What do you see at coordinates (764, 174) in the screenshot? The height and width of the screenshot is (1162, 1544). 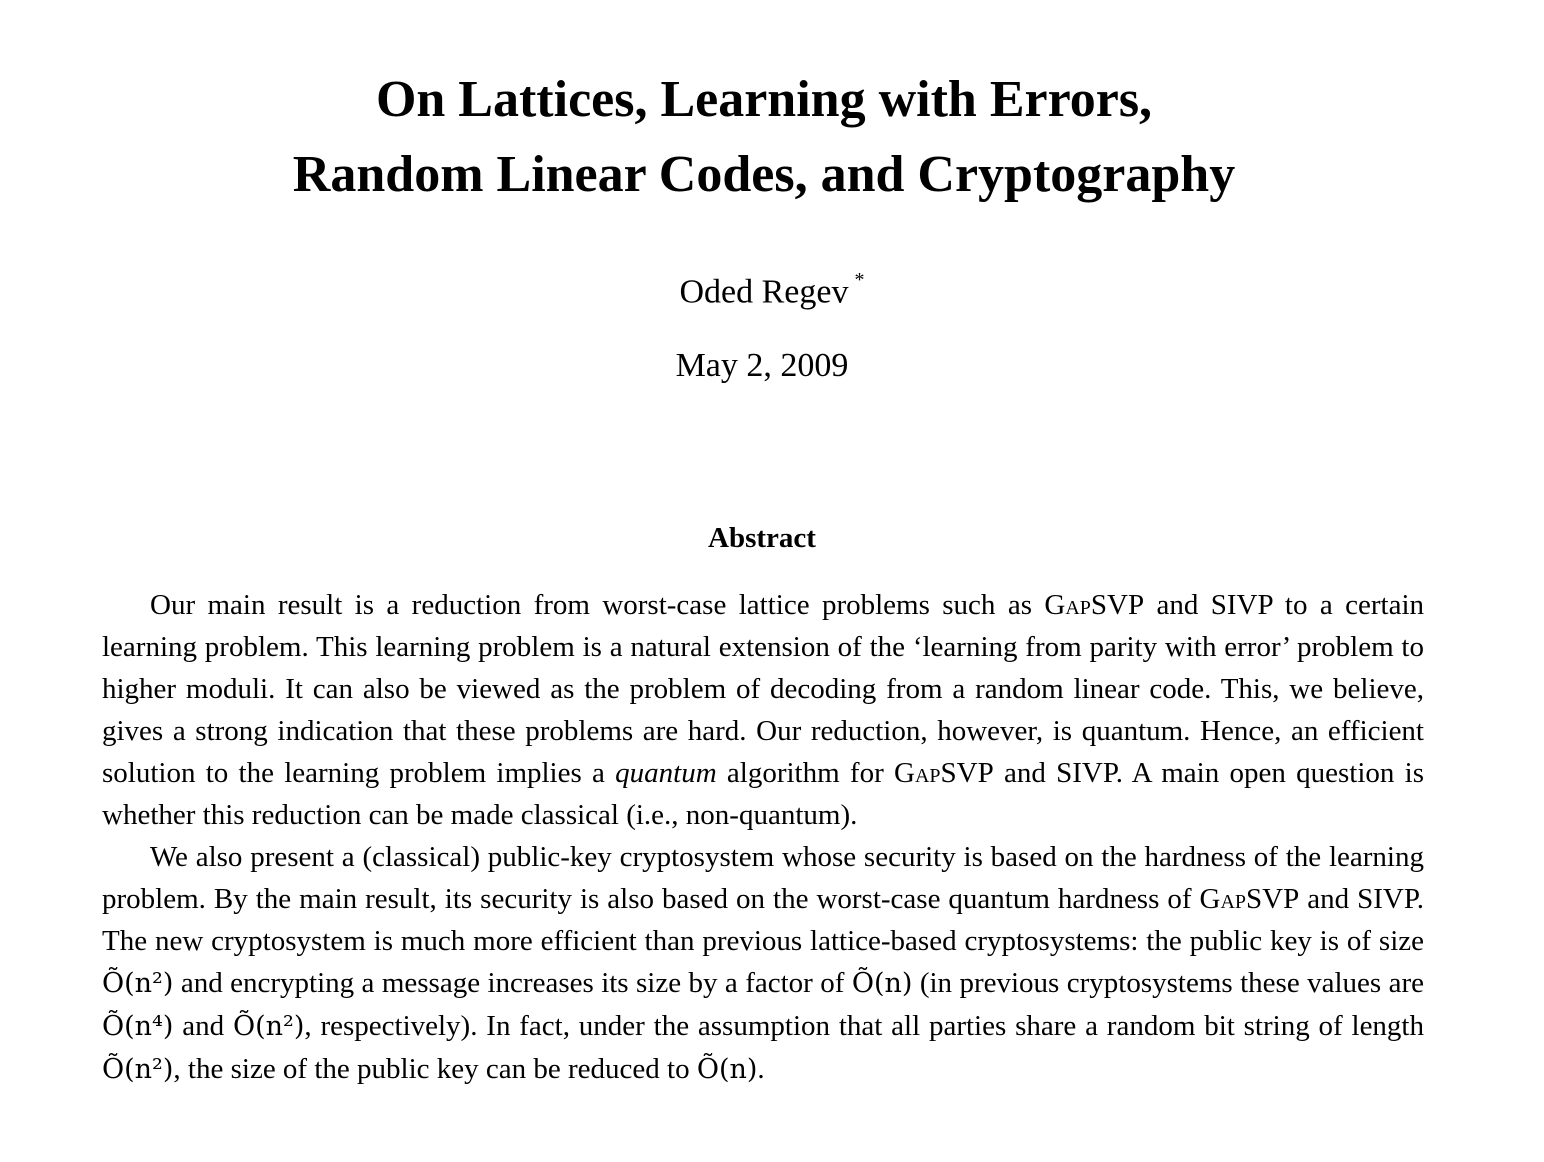 I see `paper-title-line-2: Random Linear Codes, and Cryptography` at bounding box center [764, 174].